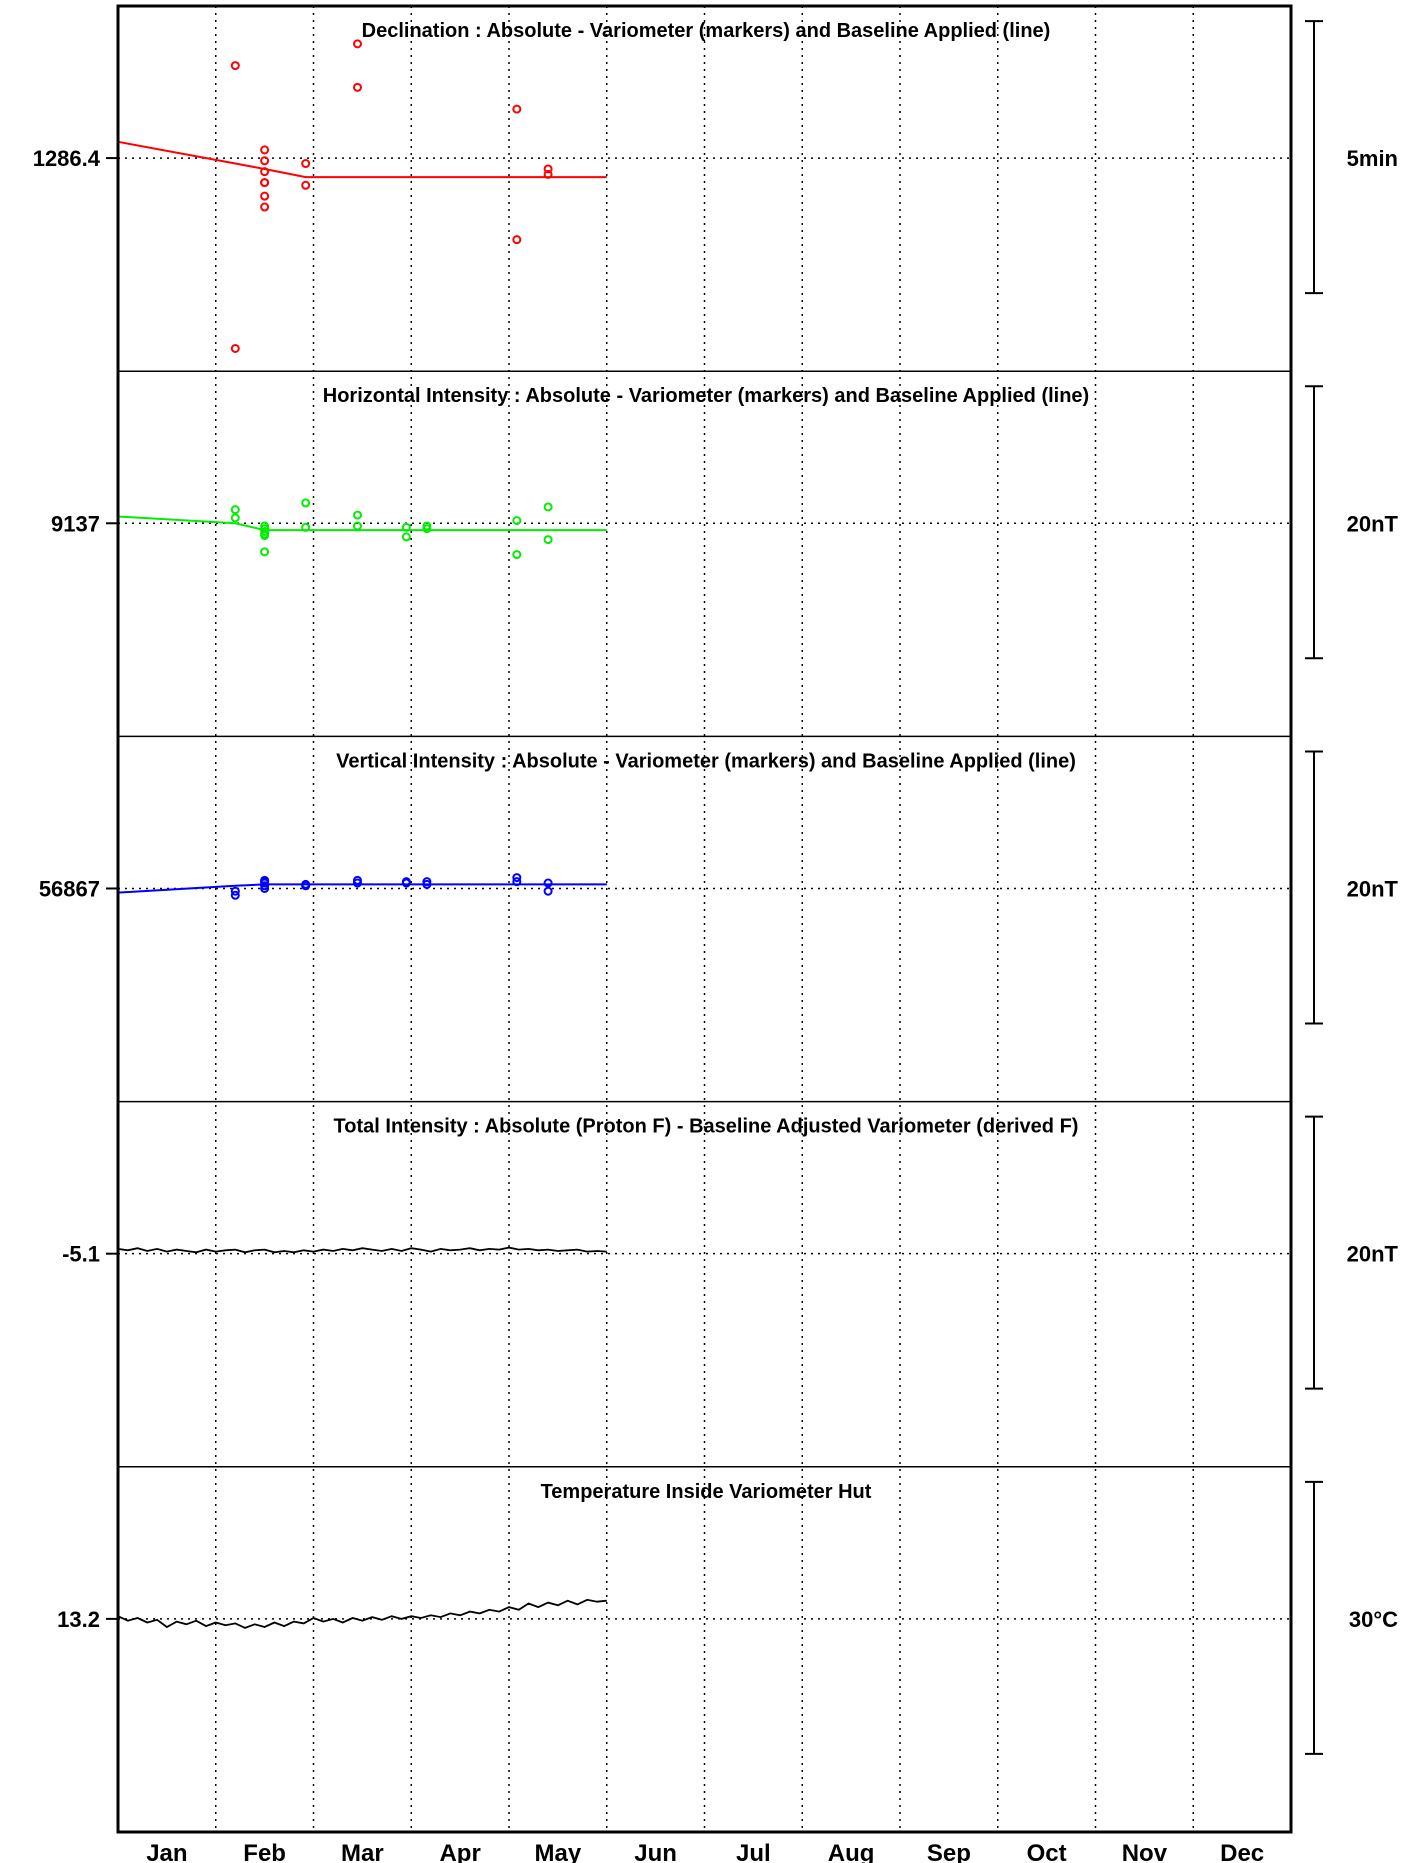 The image size is (1405, 1863). Describe the element at coordinates (851, 1851) in the screenshot. I see `x-tick-label: Aug` at that location.